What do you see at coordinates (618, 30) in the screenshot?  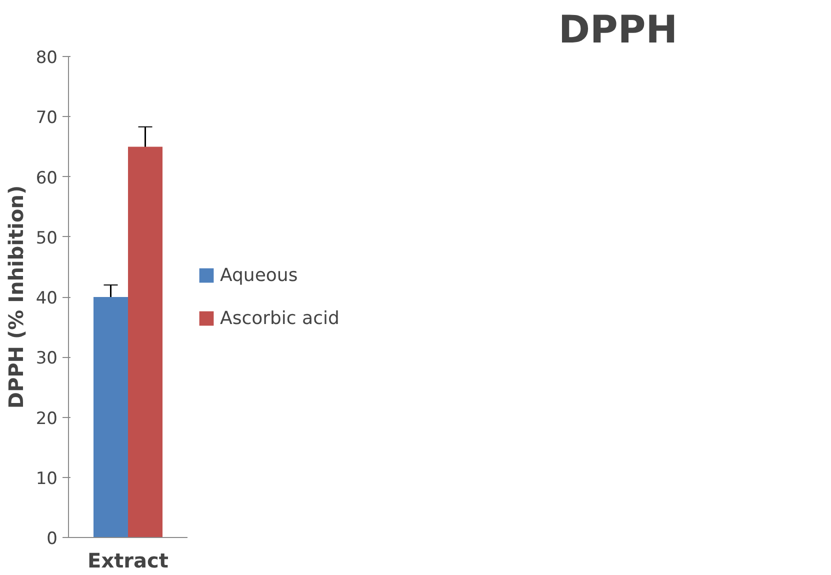 I see `text: DPPH` at bounding box center [618, 30].